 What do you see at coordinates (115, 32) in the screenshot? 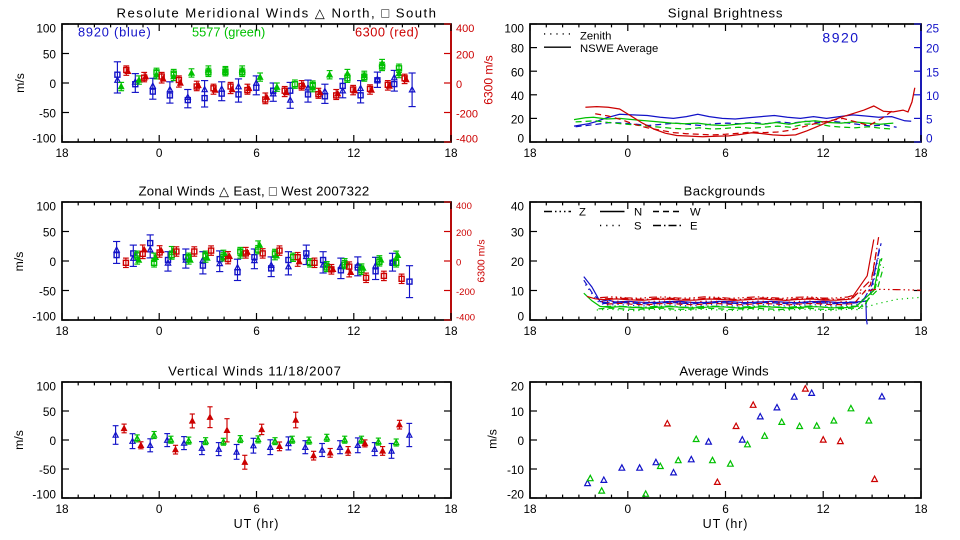
I see `svg-text: 8920 (blue)` at bounding box center [115, 32].